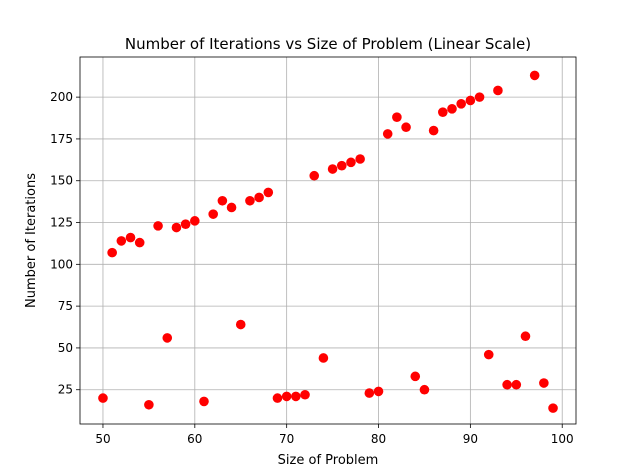 The image size is (640, 476). I want to click on x-axis-label: Size of Problem, so click(328, 460).